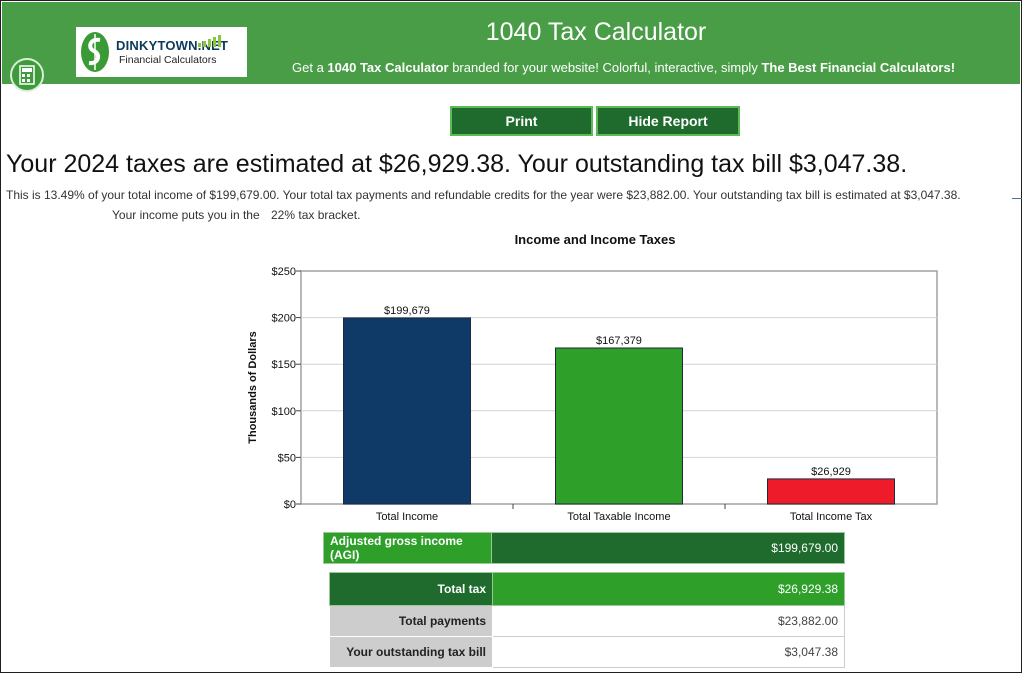 The image size is (1024, 675). Describe the element at coordinates (521, 121) in the screenshot. I see `print-button: Print` at that location.